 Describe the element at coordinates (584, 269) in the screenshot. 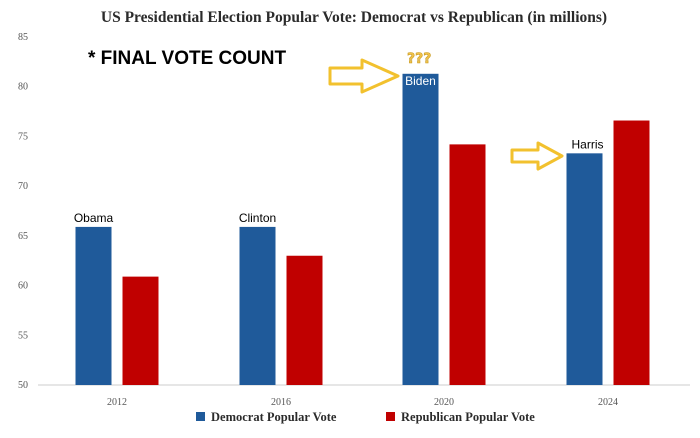

I see `bar-democrat-2024` at that location.